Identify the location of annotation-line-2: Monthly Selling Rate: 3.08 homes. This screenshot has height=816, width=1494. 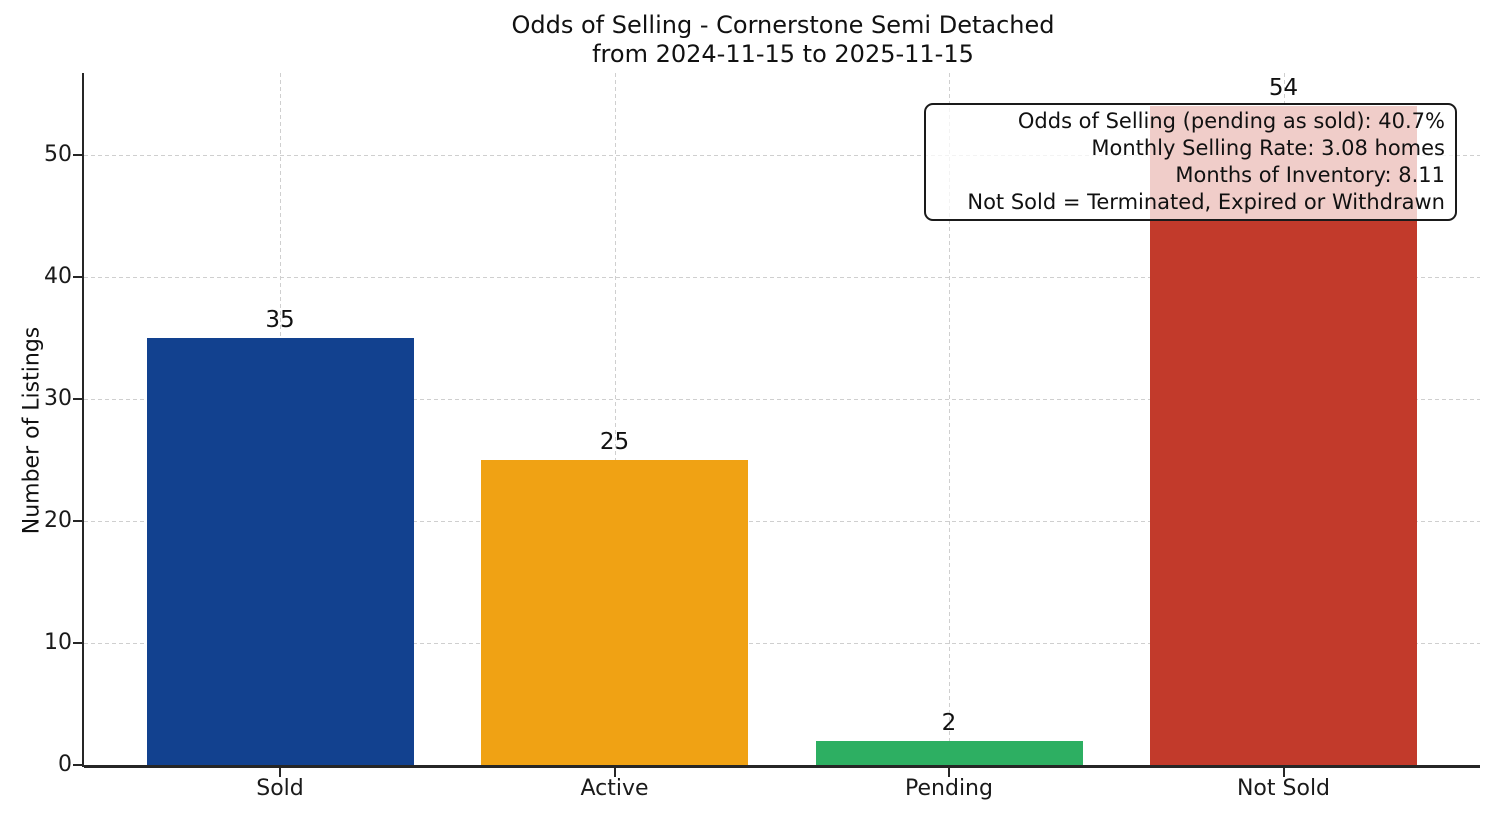
(1268, 148).